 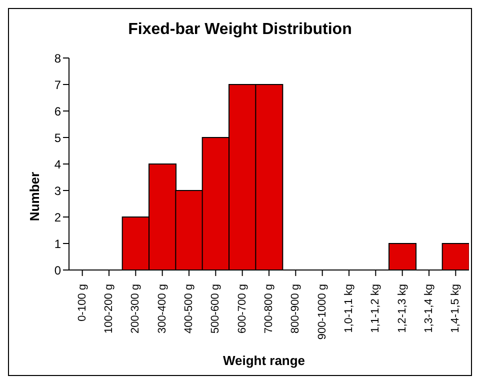 I want to click on y-tick-label: 2, so click(x=58, y=217).